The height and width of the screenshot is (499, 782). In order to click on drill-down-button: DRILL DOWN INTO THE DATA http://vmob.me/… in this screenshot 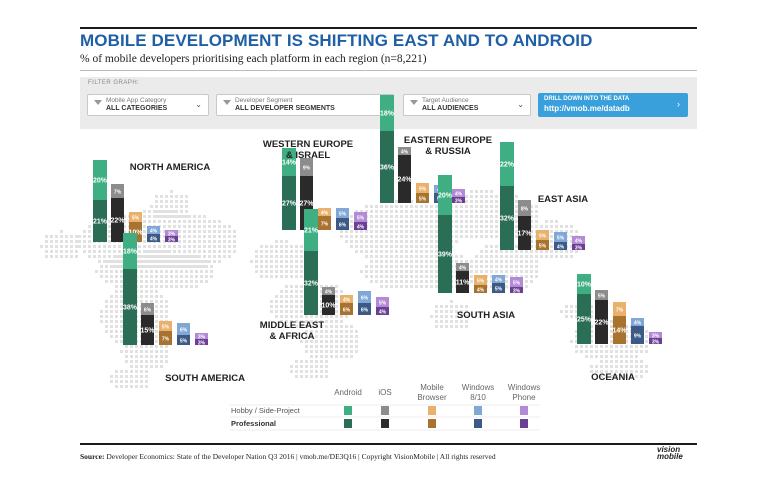, I will do `click(613, 105)`.